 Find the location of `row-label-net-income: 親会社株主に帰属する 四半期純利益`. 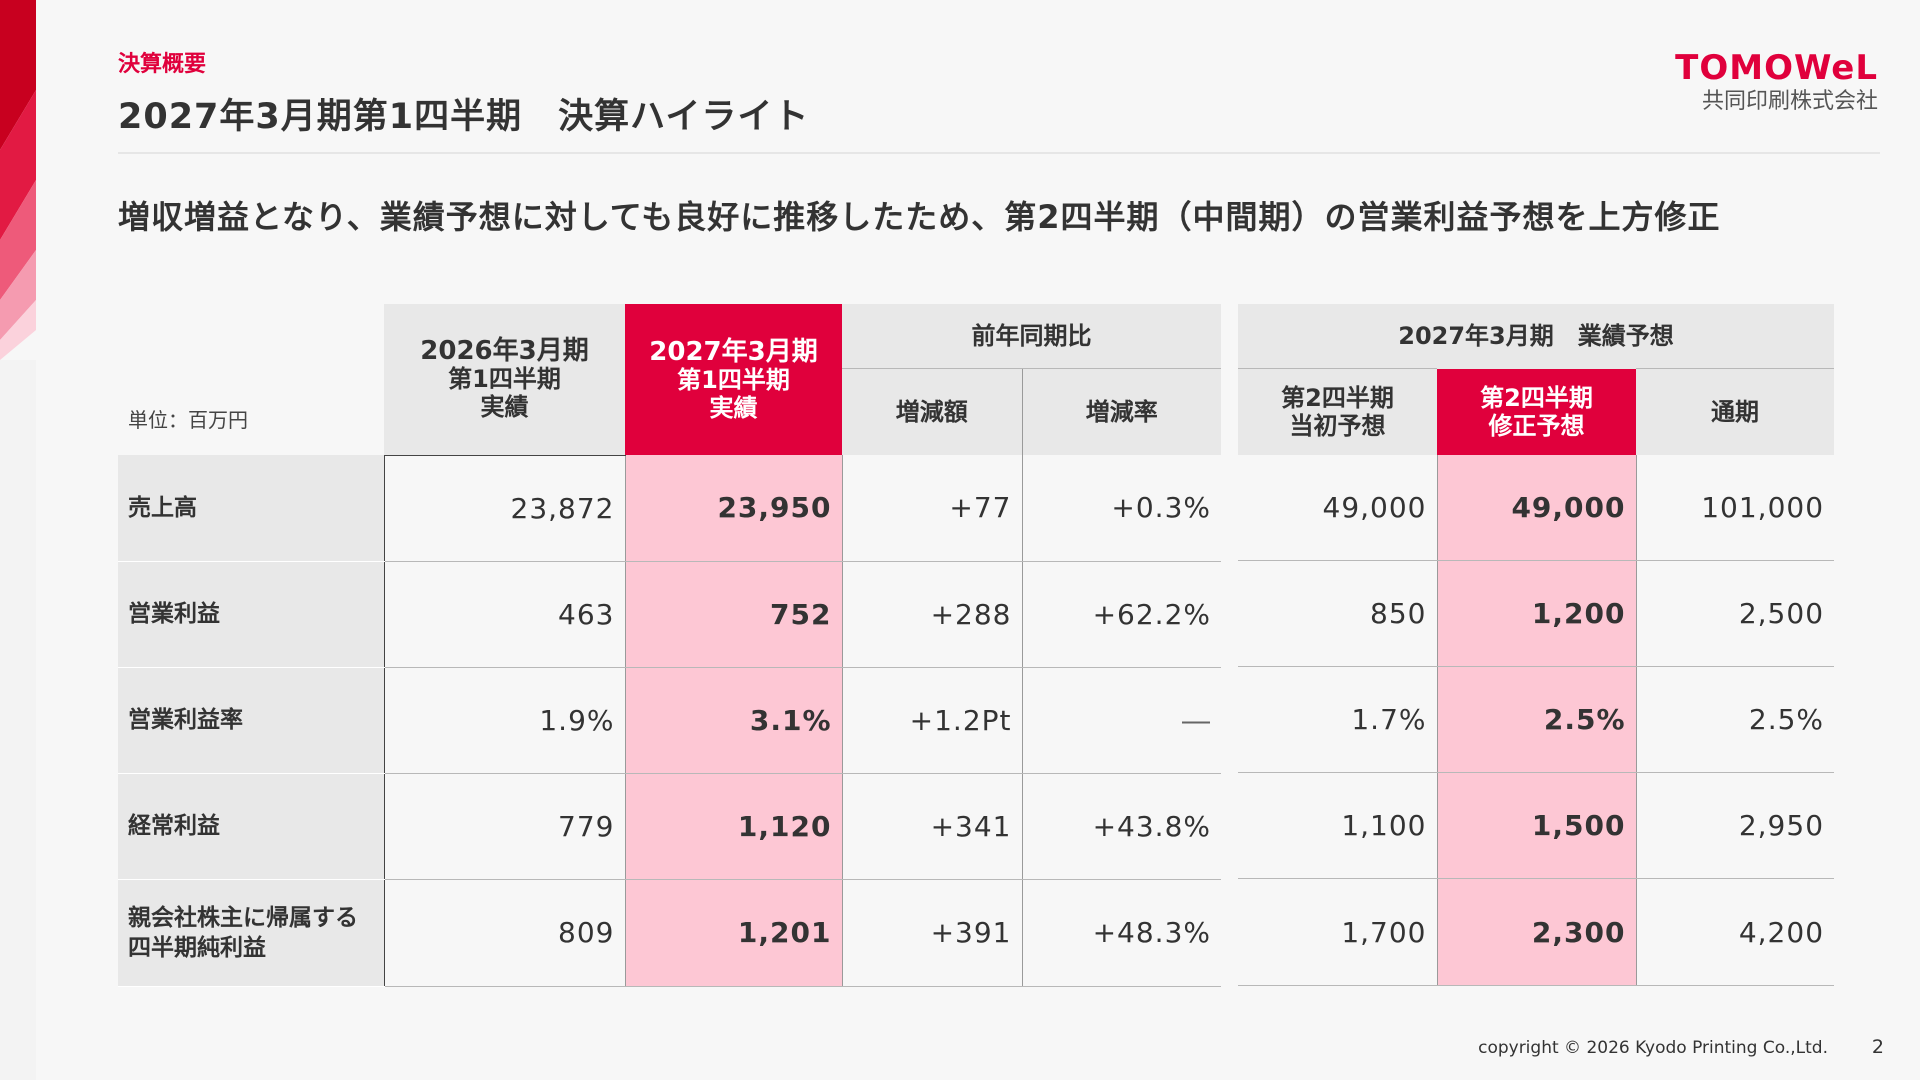

row-label-net-income: 親会社株主に帰属する 四半期純利益 is located at coordinates (251, 933).